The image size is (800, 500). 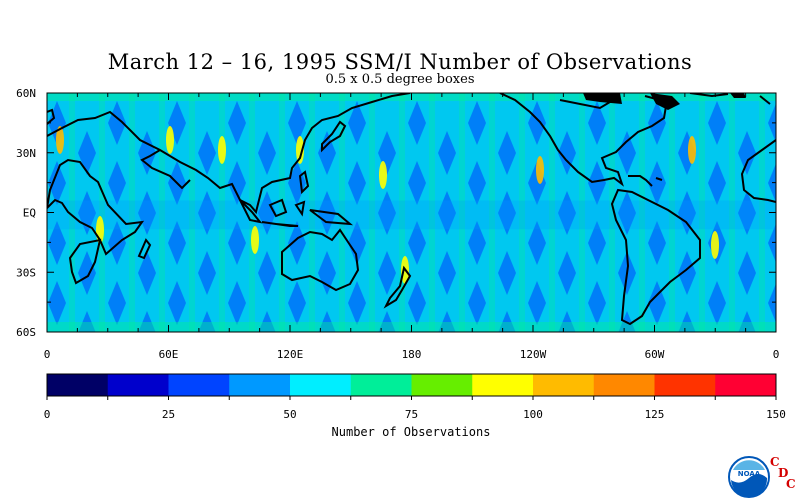 What do you see at coordinates (400, 79) in the screenshot?
I see `chart-subtitle: 0.5 x 0.5 degree boxes` at bounding box center [400, 79].